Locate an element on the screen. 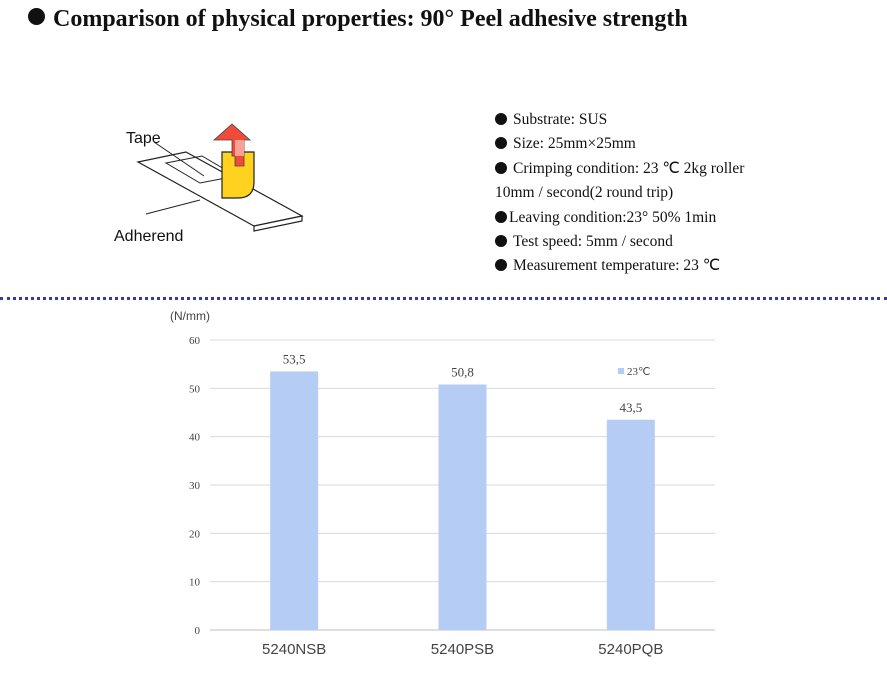 Image resolution: width=887 pixels, height=675 pixels. legend-label: 23℃ is located at coordinates (638, 372).